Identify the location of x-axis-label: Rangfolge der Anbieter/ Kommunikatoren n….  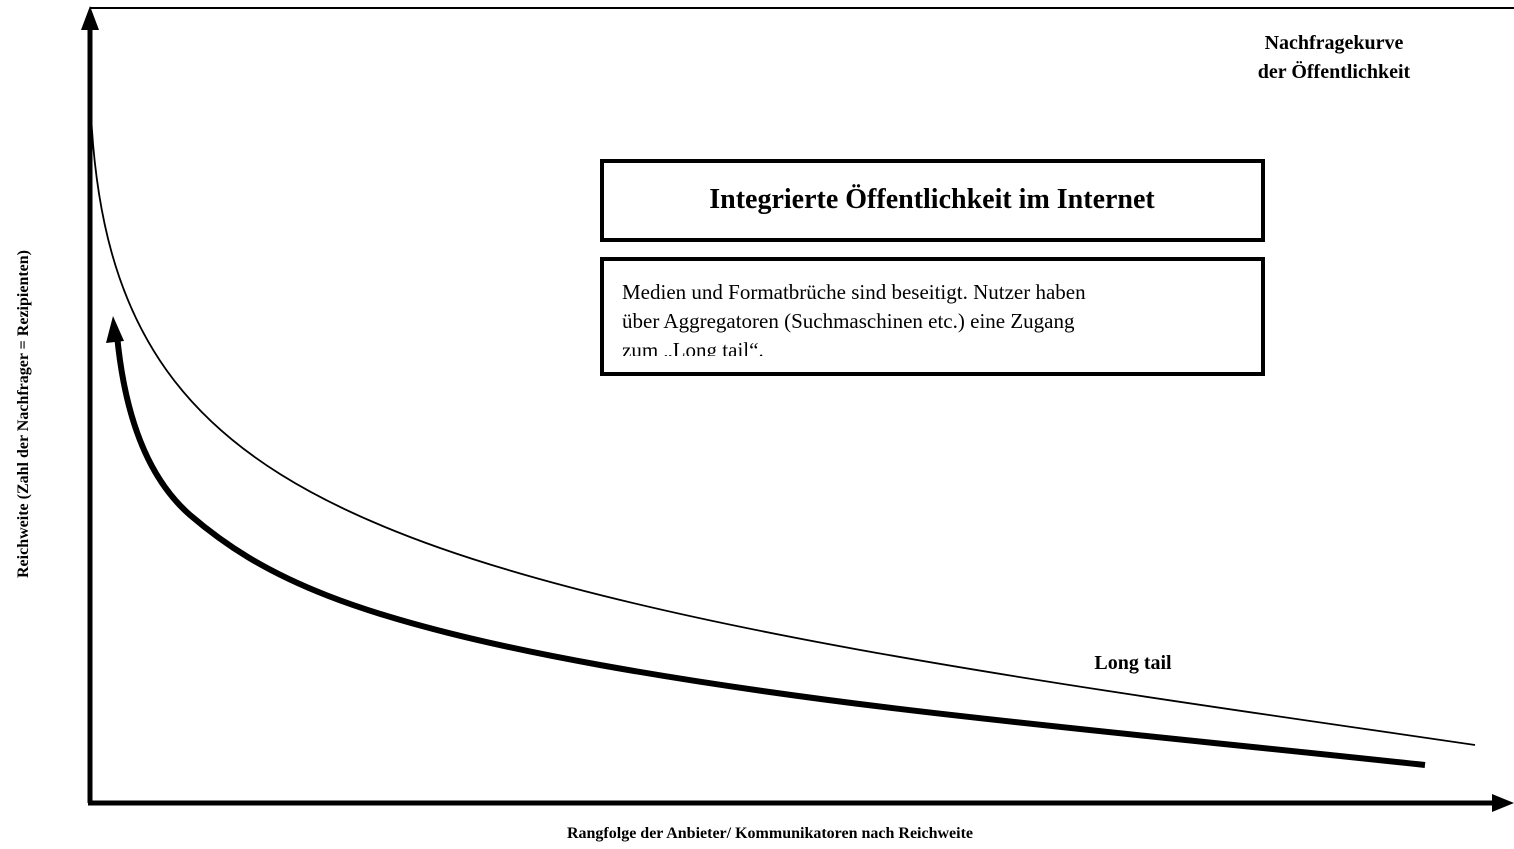
(770, 833).